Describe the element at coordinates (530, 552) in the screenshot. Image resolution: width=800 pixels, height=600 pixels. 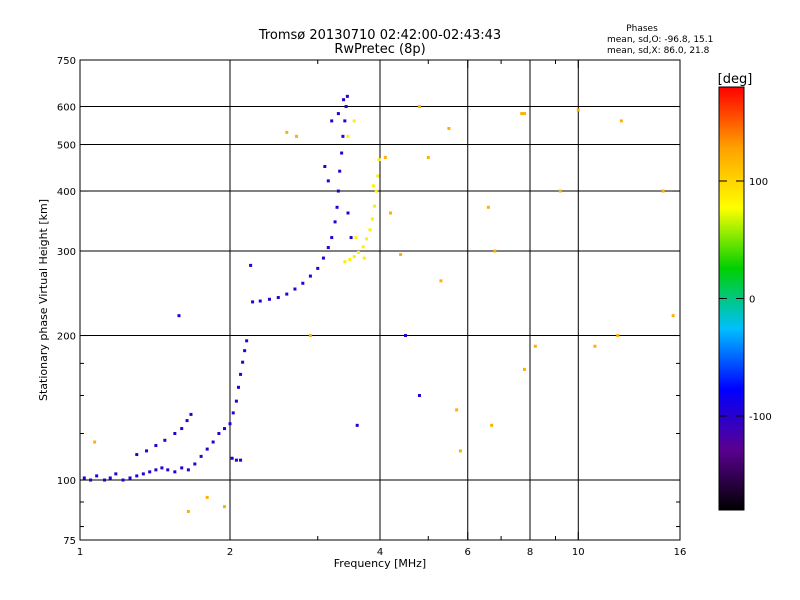
I see `x-tick-label: 8` at that location.